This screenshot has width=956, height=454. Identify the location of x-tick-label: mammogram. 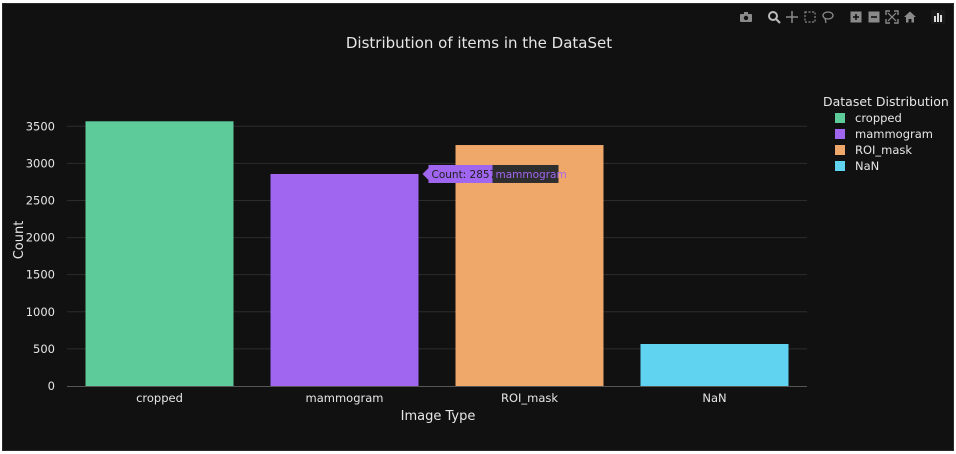
(345, 398).